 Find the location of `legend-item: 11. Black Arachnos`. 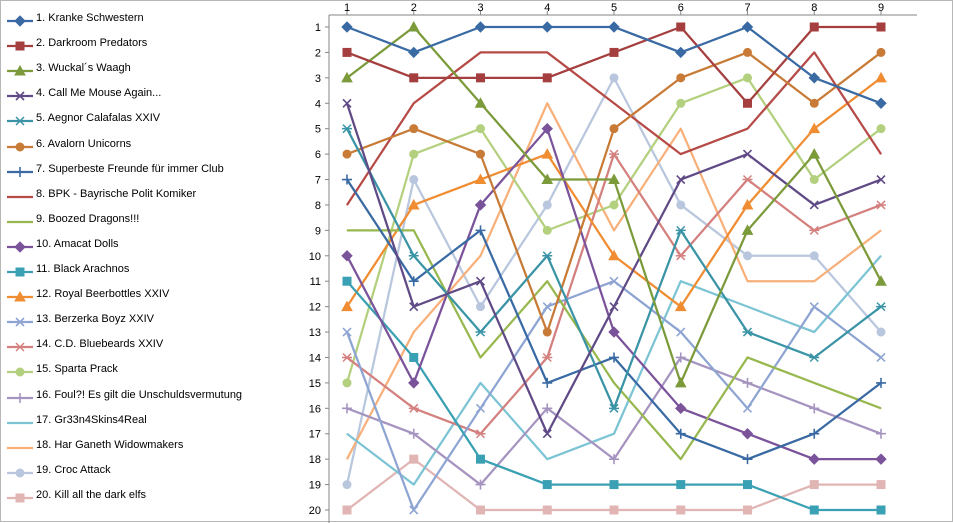

legend-item: 11. Black Arachnos is located at coordinates (150, 270).